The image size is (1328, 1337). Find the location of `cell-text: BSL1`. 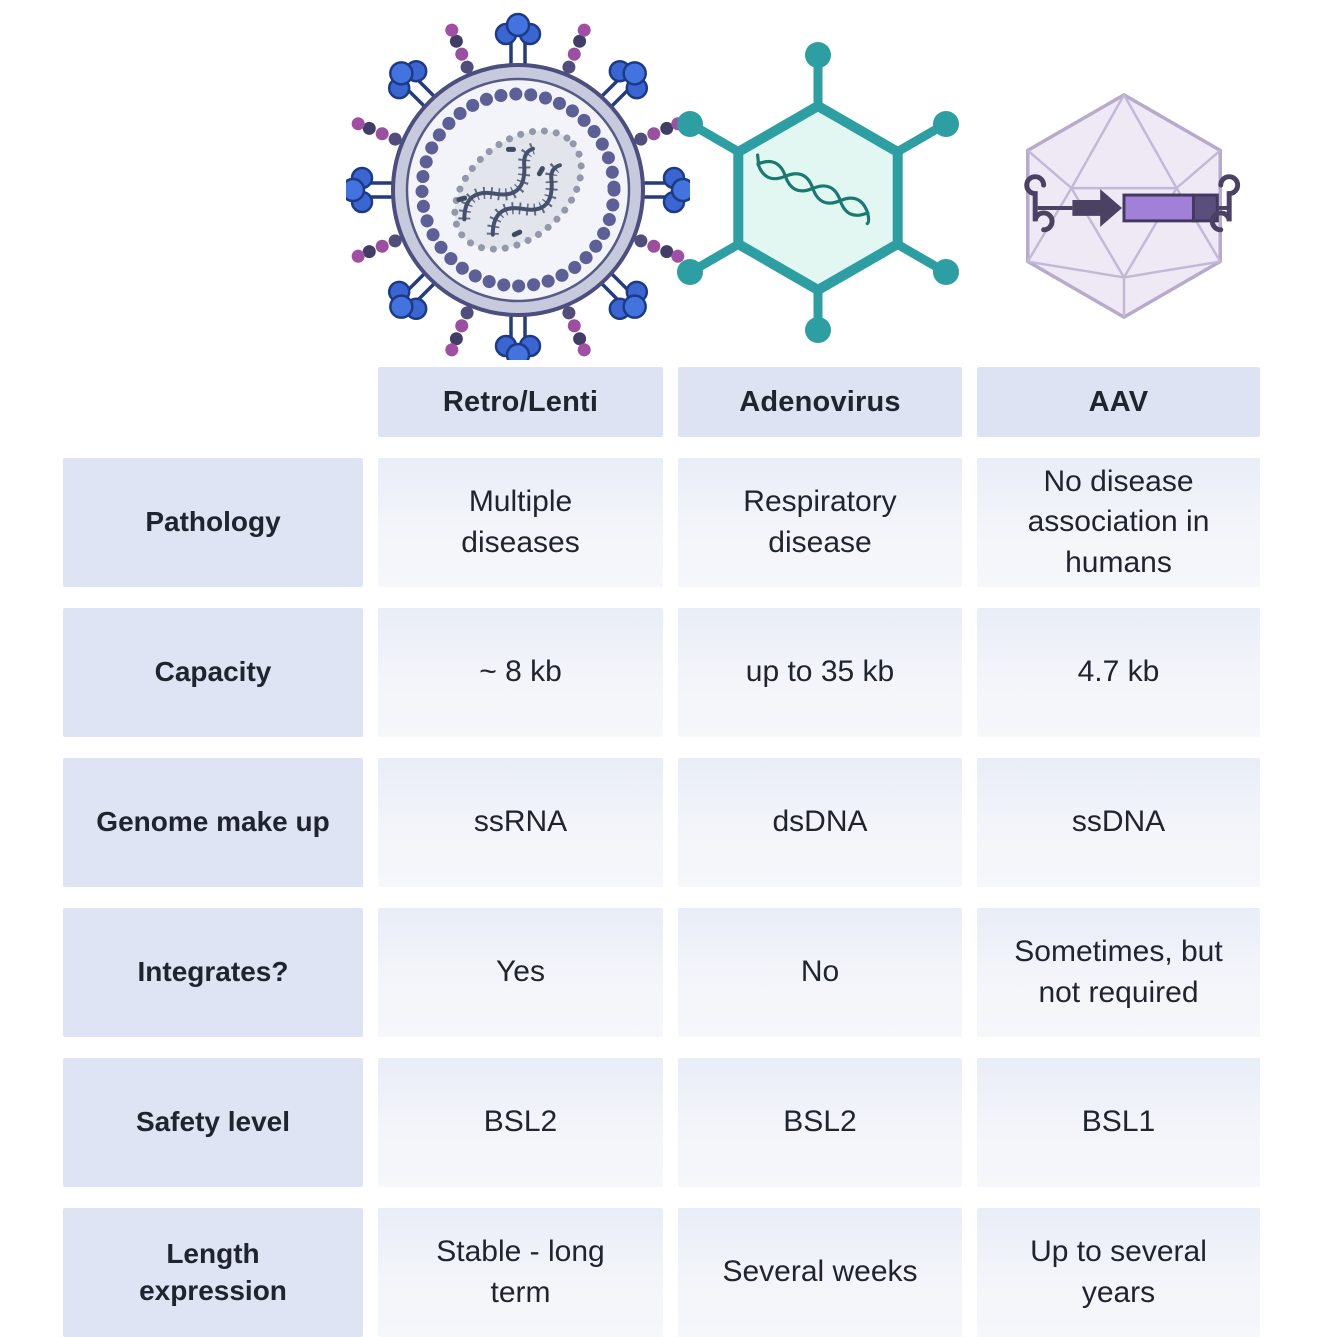

cell-text: BSL1 is located at coordinates (1118, 1122).